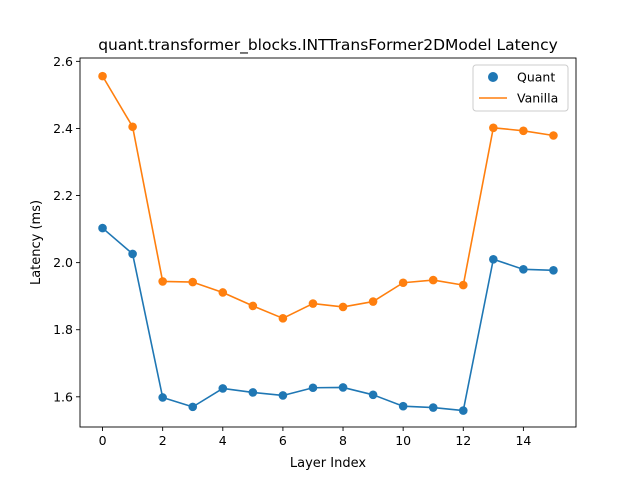 This screenshot has width=640, height=480. Describe the element at coordinates (163, 440) in the screenshot. I see `x-tick-label: 2` at that location.